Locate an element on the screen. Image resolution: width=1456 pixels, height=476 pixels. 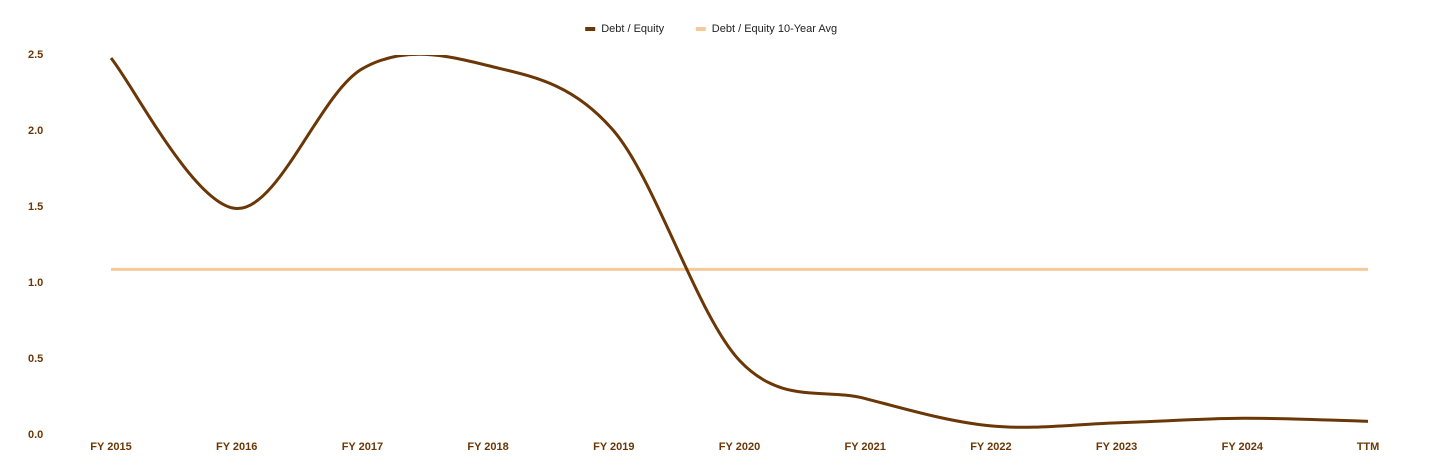
y-tick-label: 0.0 is located at coordinates (35, 435).